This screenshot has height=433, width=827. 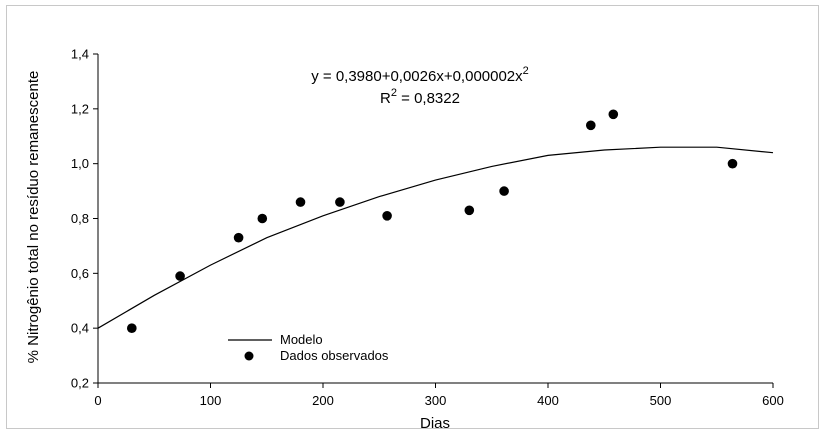 What do you see at coordinates (428, 98) in the screenshot?
I see `r-squared-value: = 0,8322` at bounding box center [428, 98].